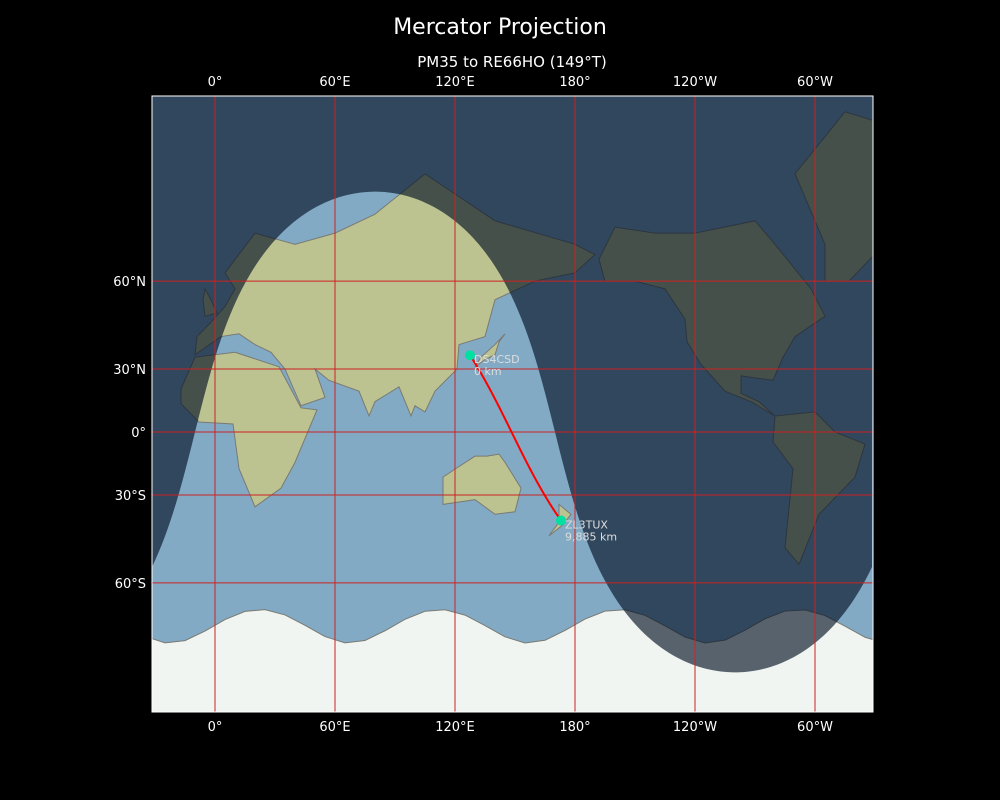  What do you see at coordinates (138, 433) in the screenshot?
I see `y-tick-label: 0°` at bounding box center [138, 433].